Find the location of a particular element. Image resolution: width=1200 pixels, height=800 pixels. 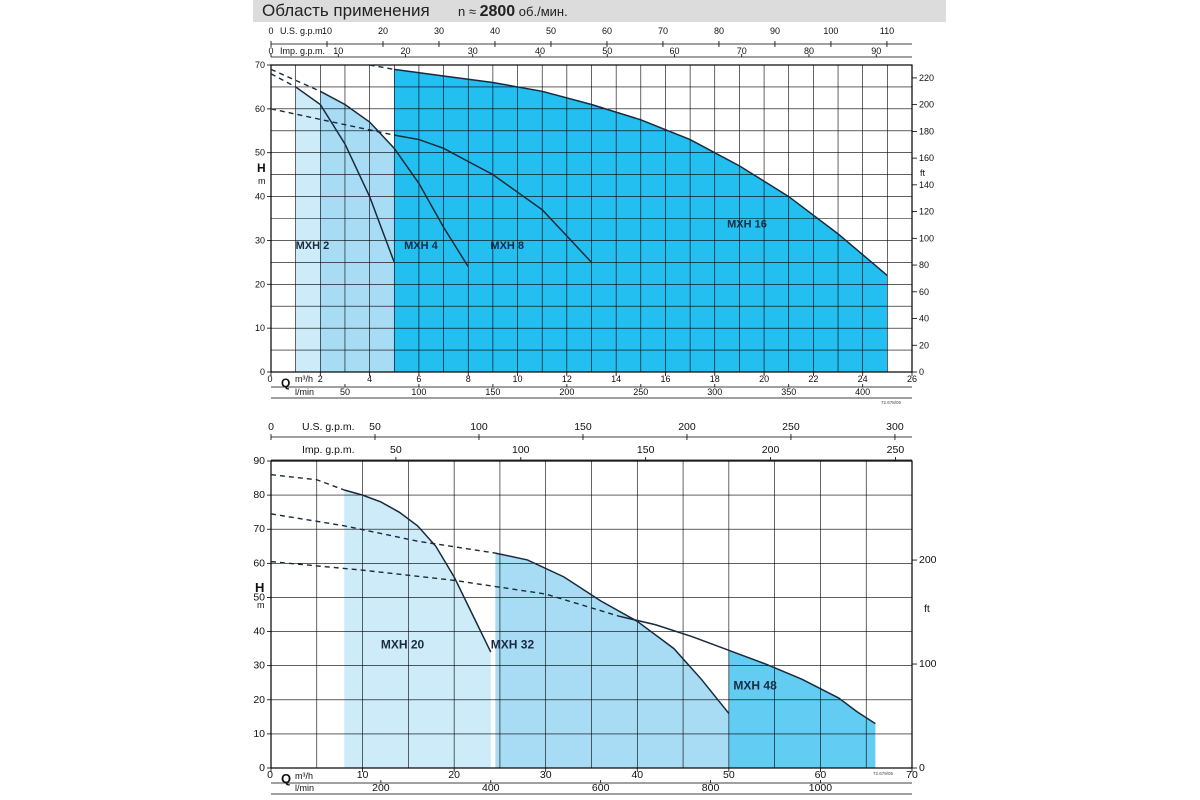

top-tick-label-usgpm: 150 is located at coordinates (583, 427).